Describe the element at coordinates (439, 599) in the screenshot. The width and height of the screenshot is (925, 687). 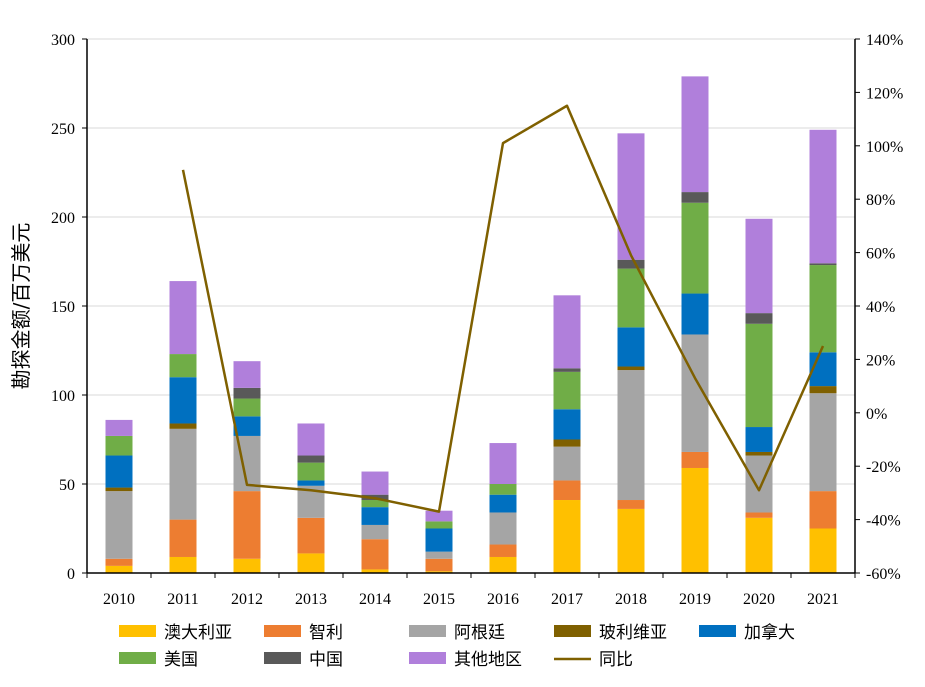
I see `x-tick-label: 2015` at that location.